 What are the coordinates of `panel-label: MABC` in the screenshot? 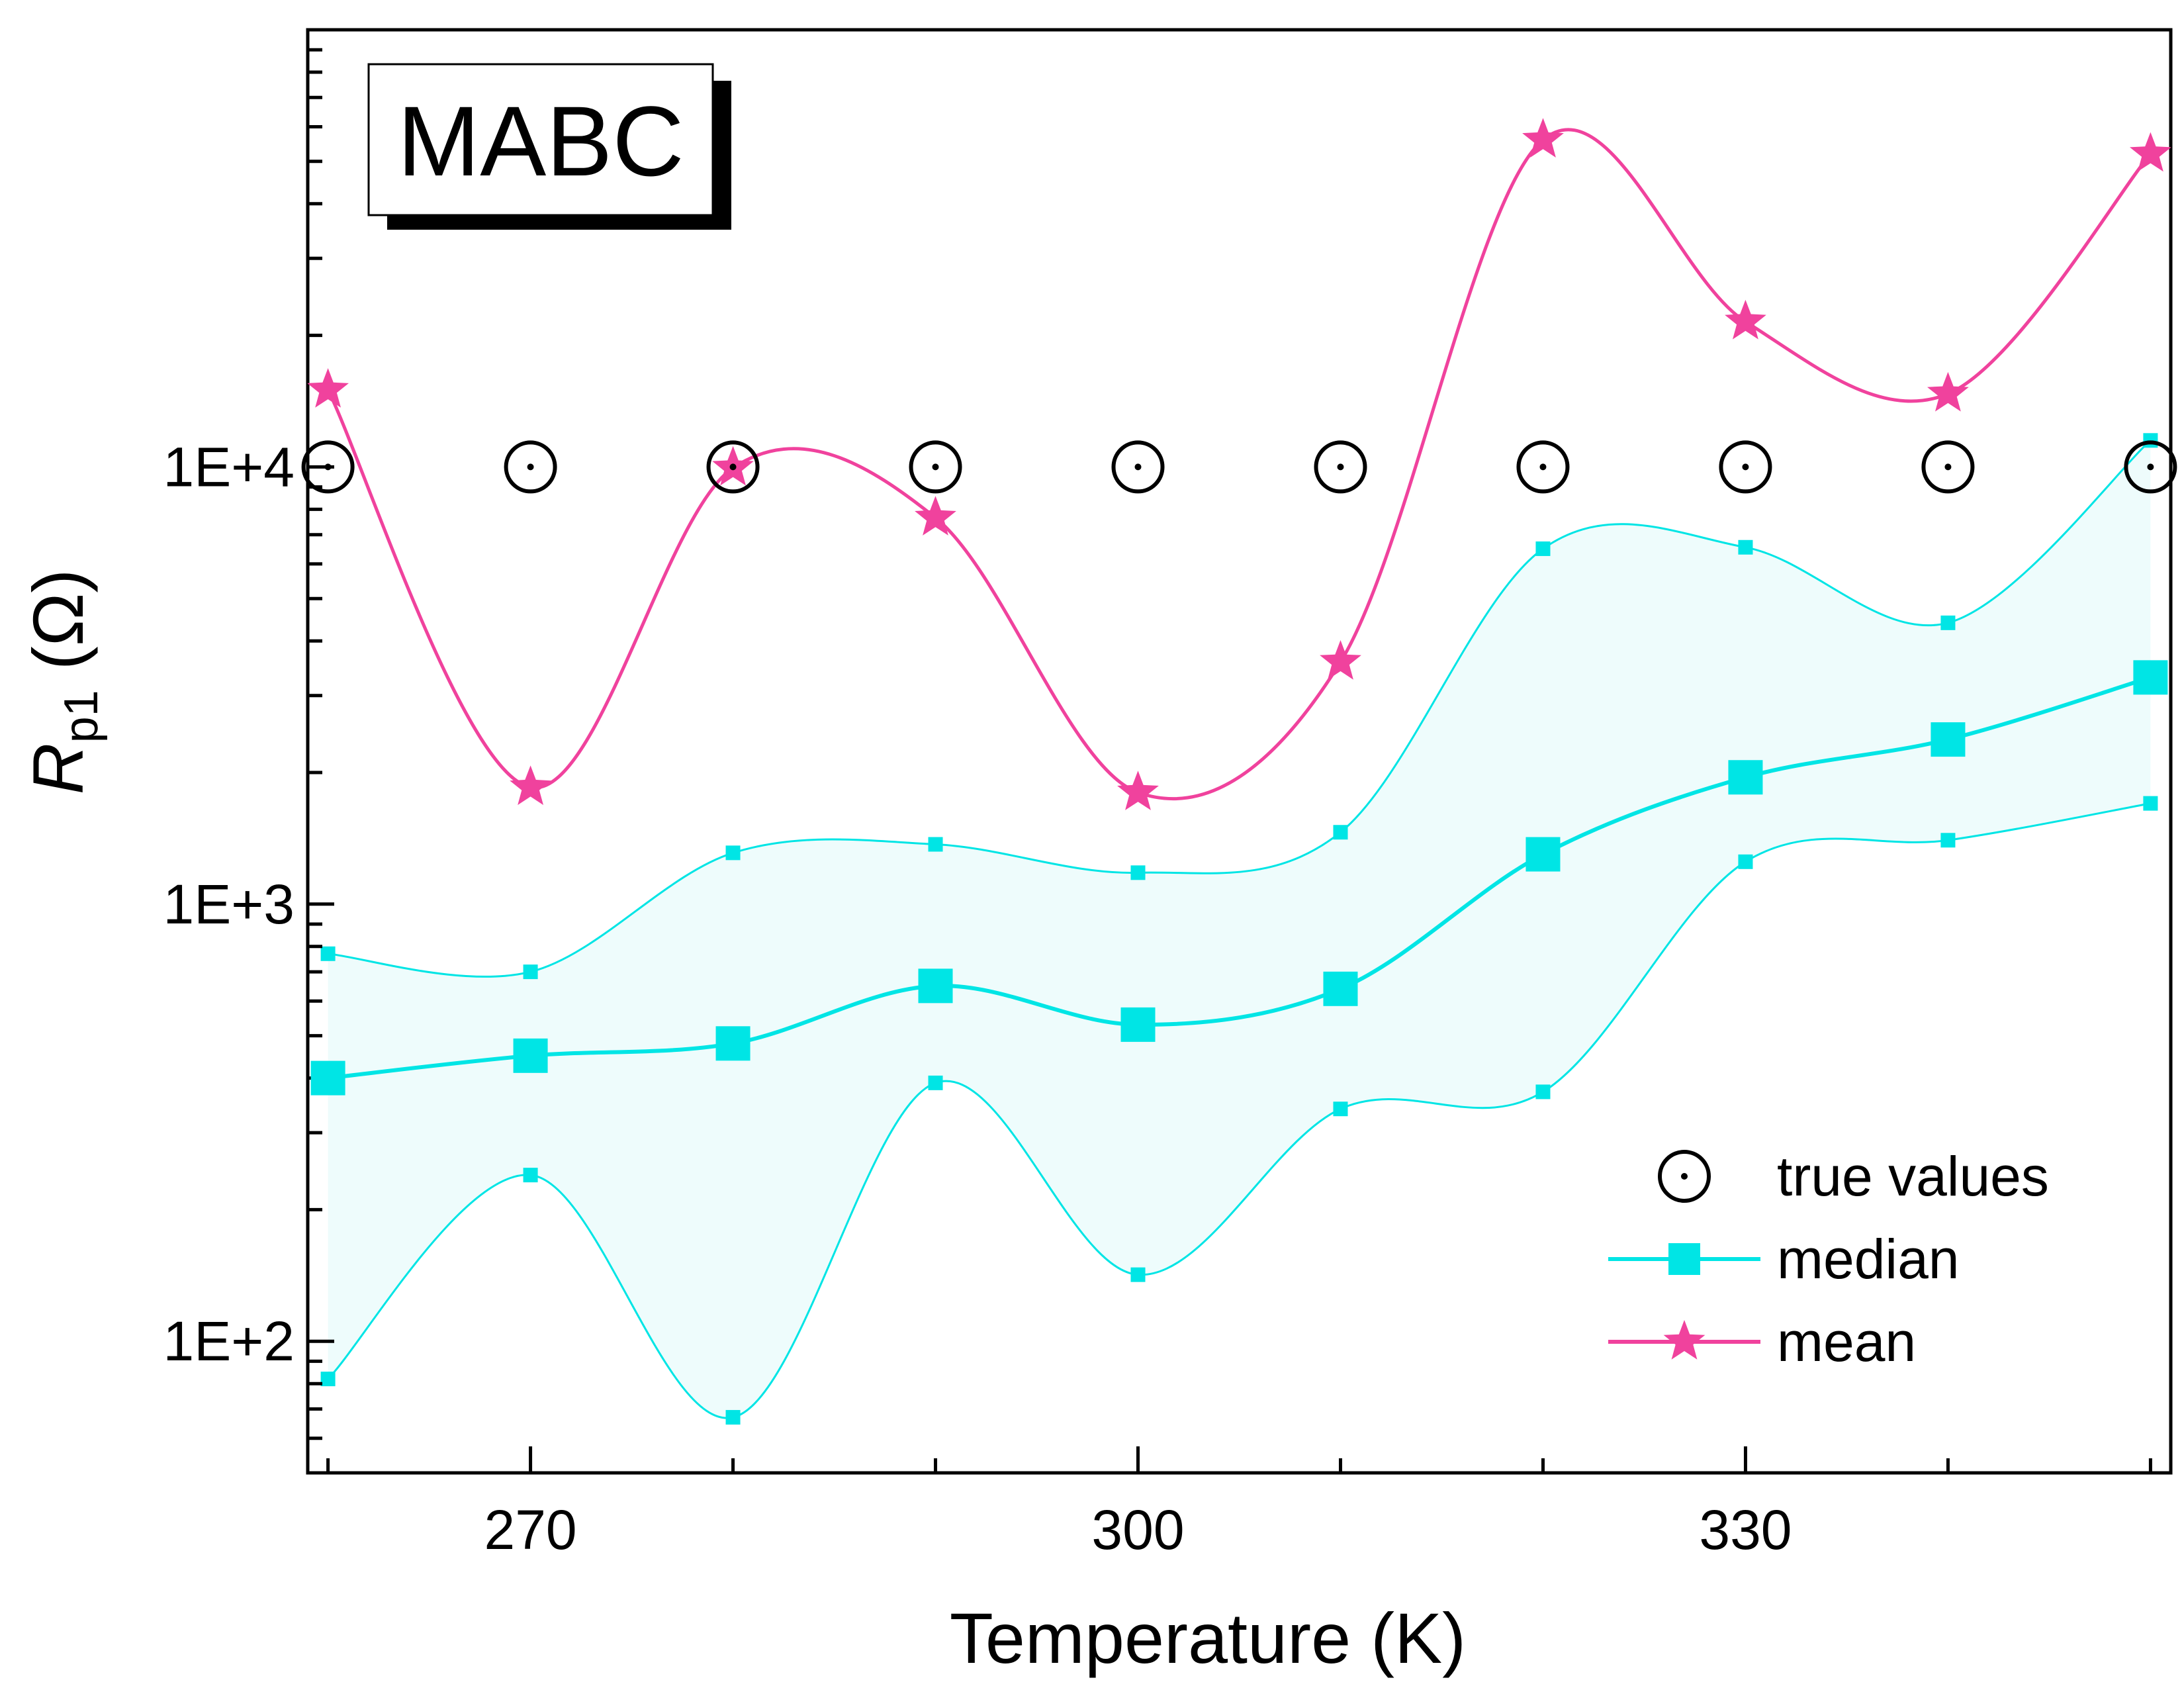 It's located at (540, 141).